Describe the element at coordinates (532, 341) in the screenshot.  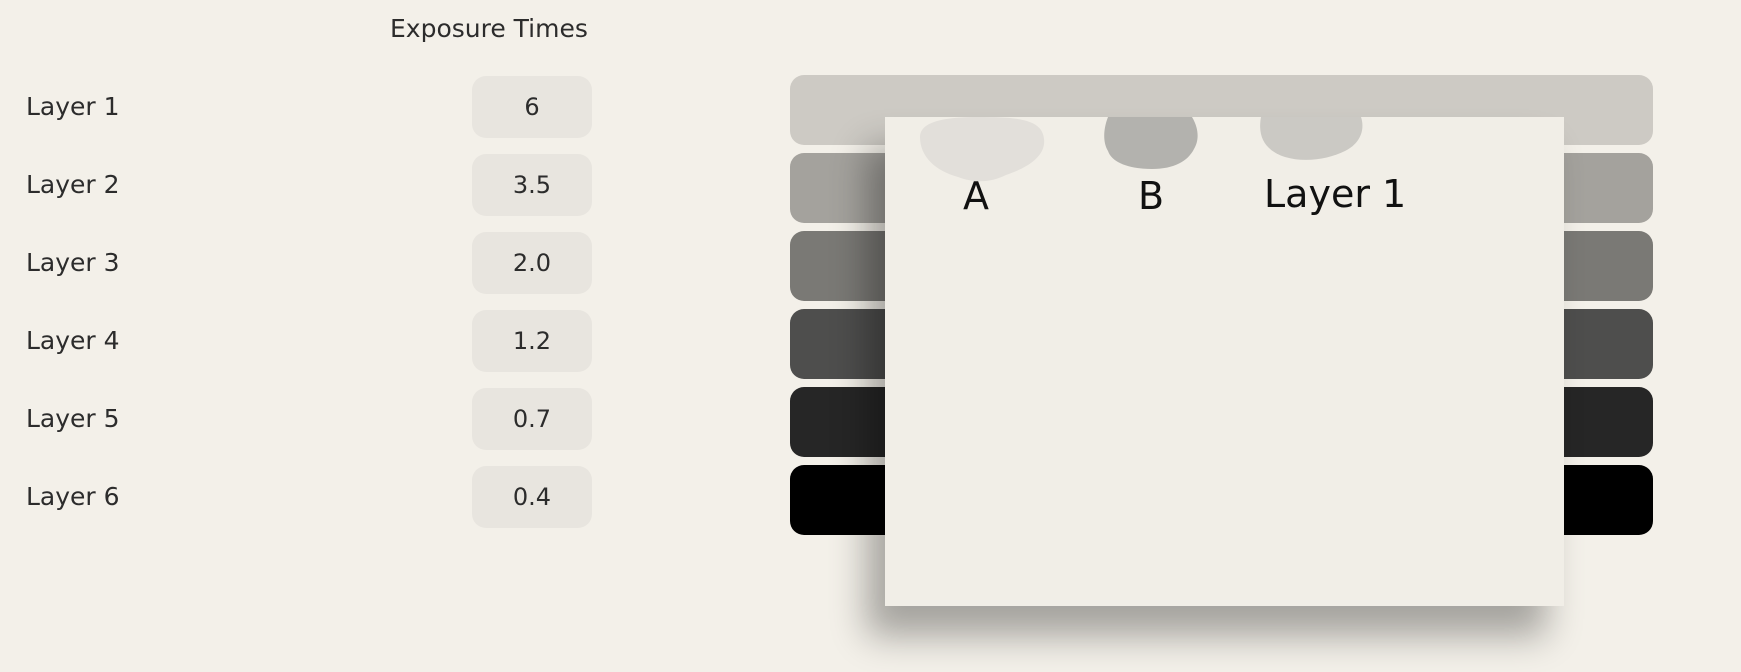
I see `exposure-time-field-4: 1.2` at that location.